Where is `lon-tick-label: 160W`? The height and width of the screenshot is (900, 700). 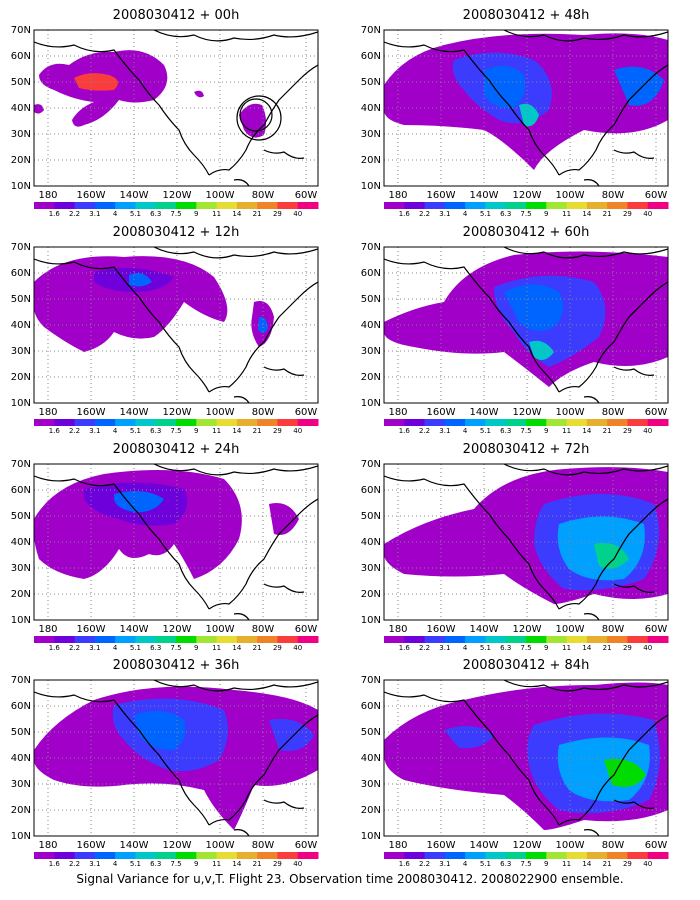
lon-tick-label: 160W is located at coordinates (441, 195).